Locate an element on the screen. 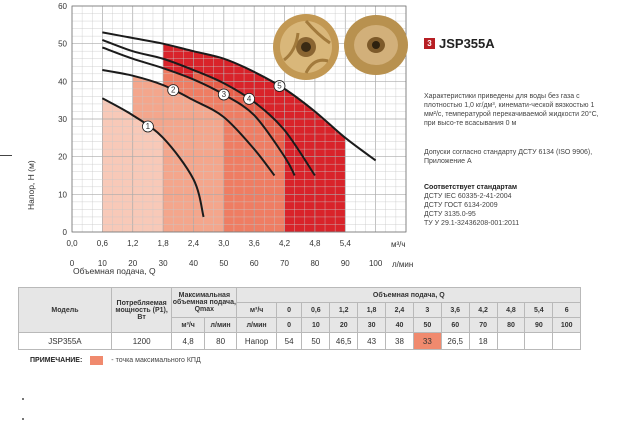  impeller-photo is located at coordinates (340, 47).